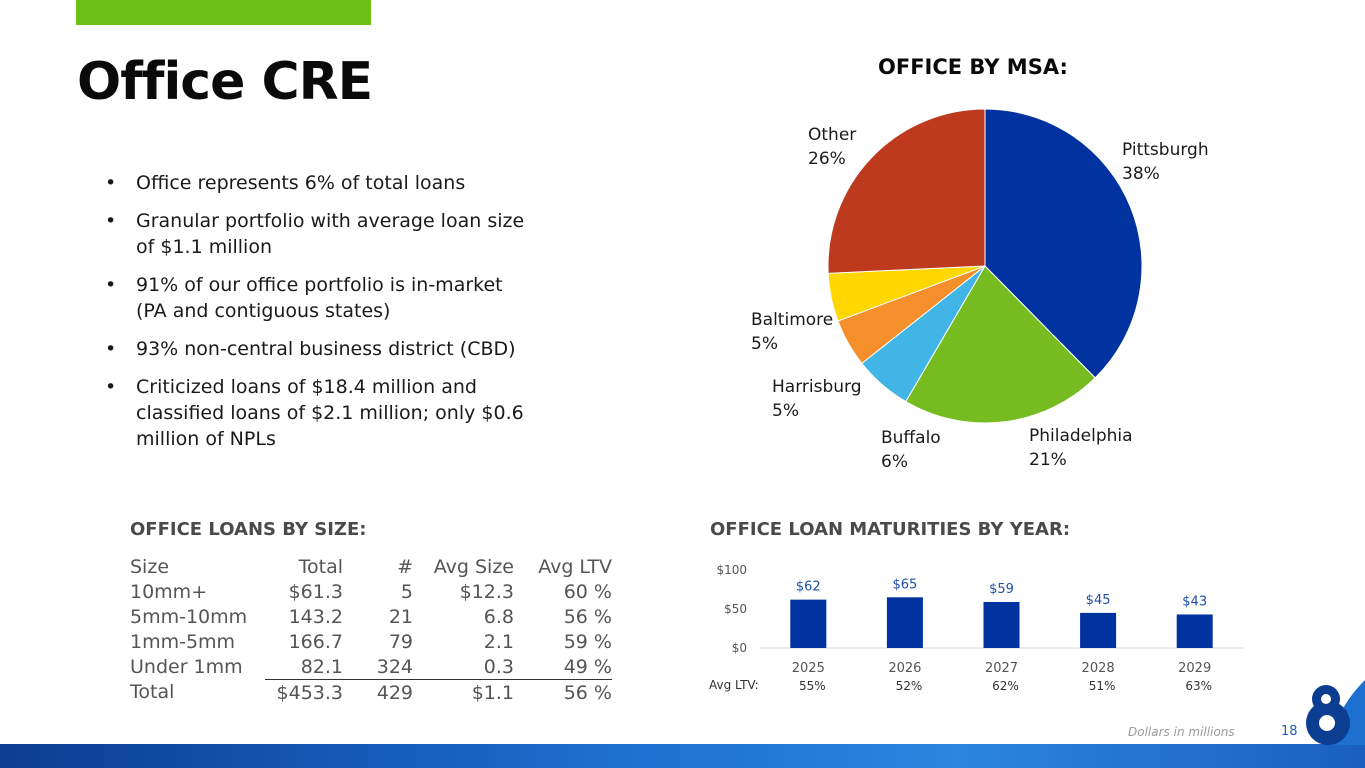 This screenshot has height=768, width=1365. What do you see at coordinates (827, 159) in the screenshot?
I see `pie-label-value: 26%` at bounding box center [827, 159].